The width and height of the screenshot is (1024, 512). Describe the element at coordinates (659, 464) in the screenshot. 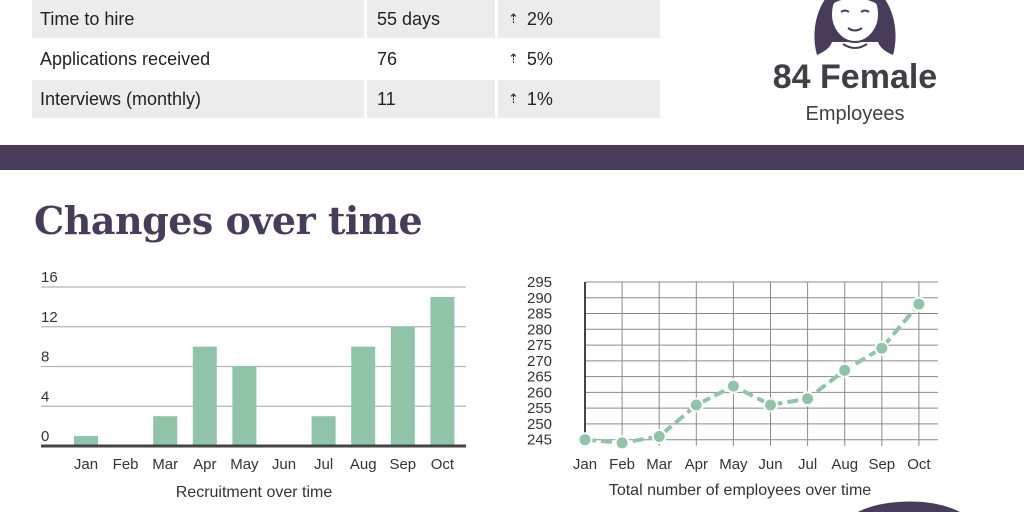

I see `line-x-tick-label: Mar` at that location.